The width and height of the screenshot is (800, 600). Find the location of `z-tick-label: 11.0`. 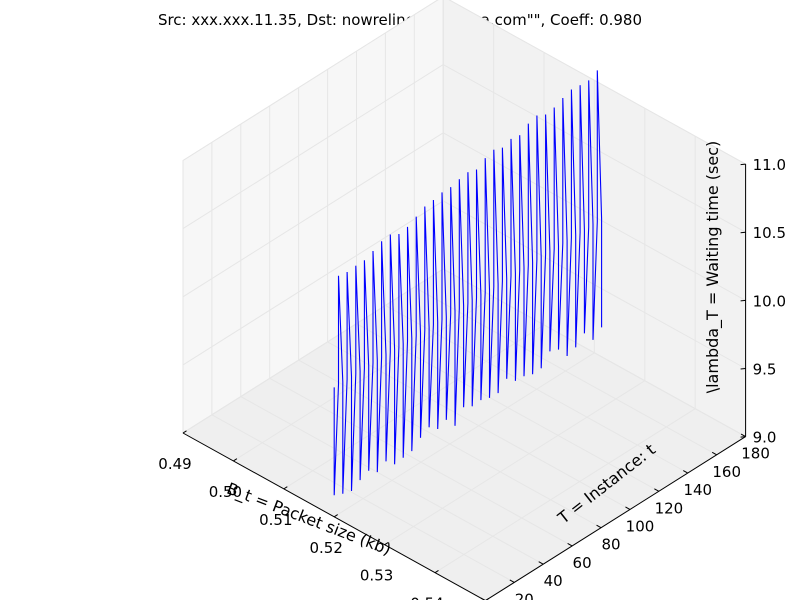

z-tick-label: 11.0 is located at coordinates (769, 165).